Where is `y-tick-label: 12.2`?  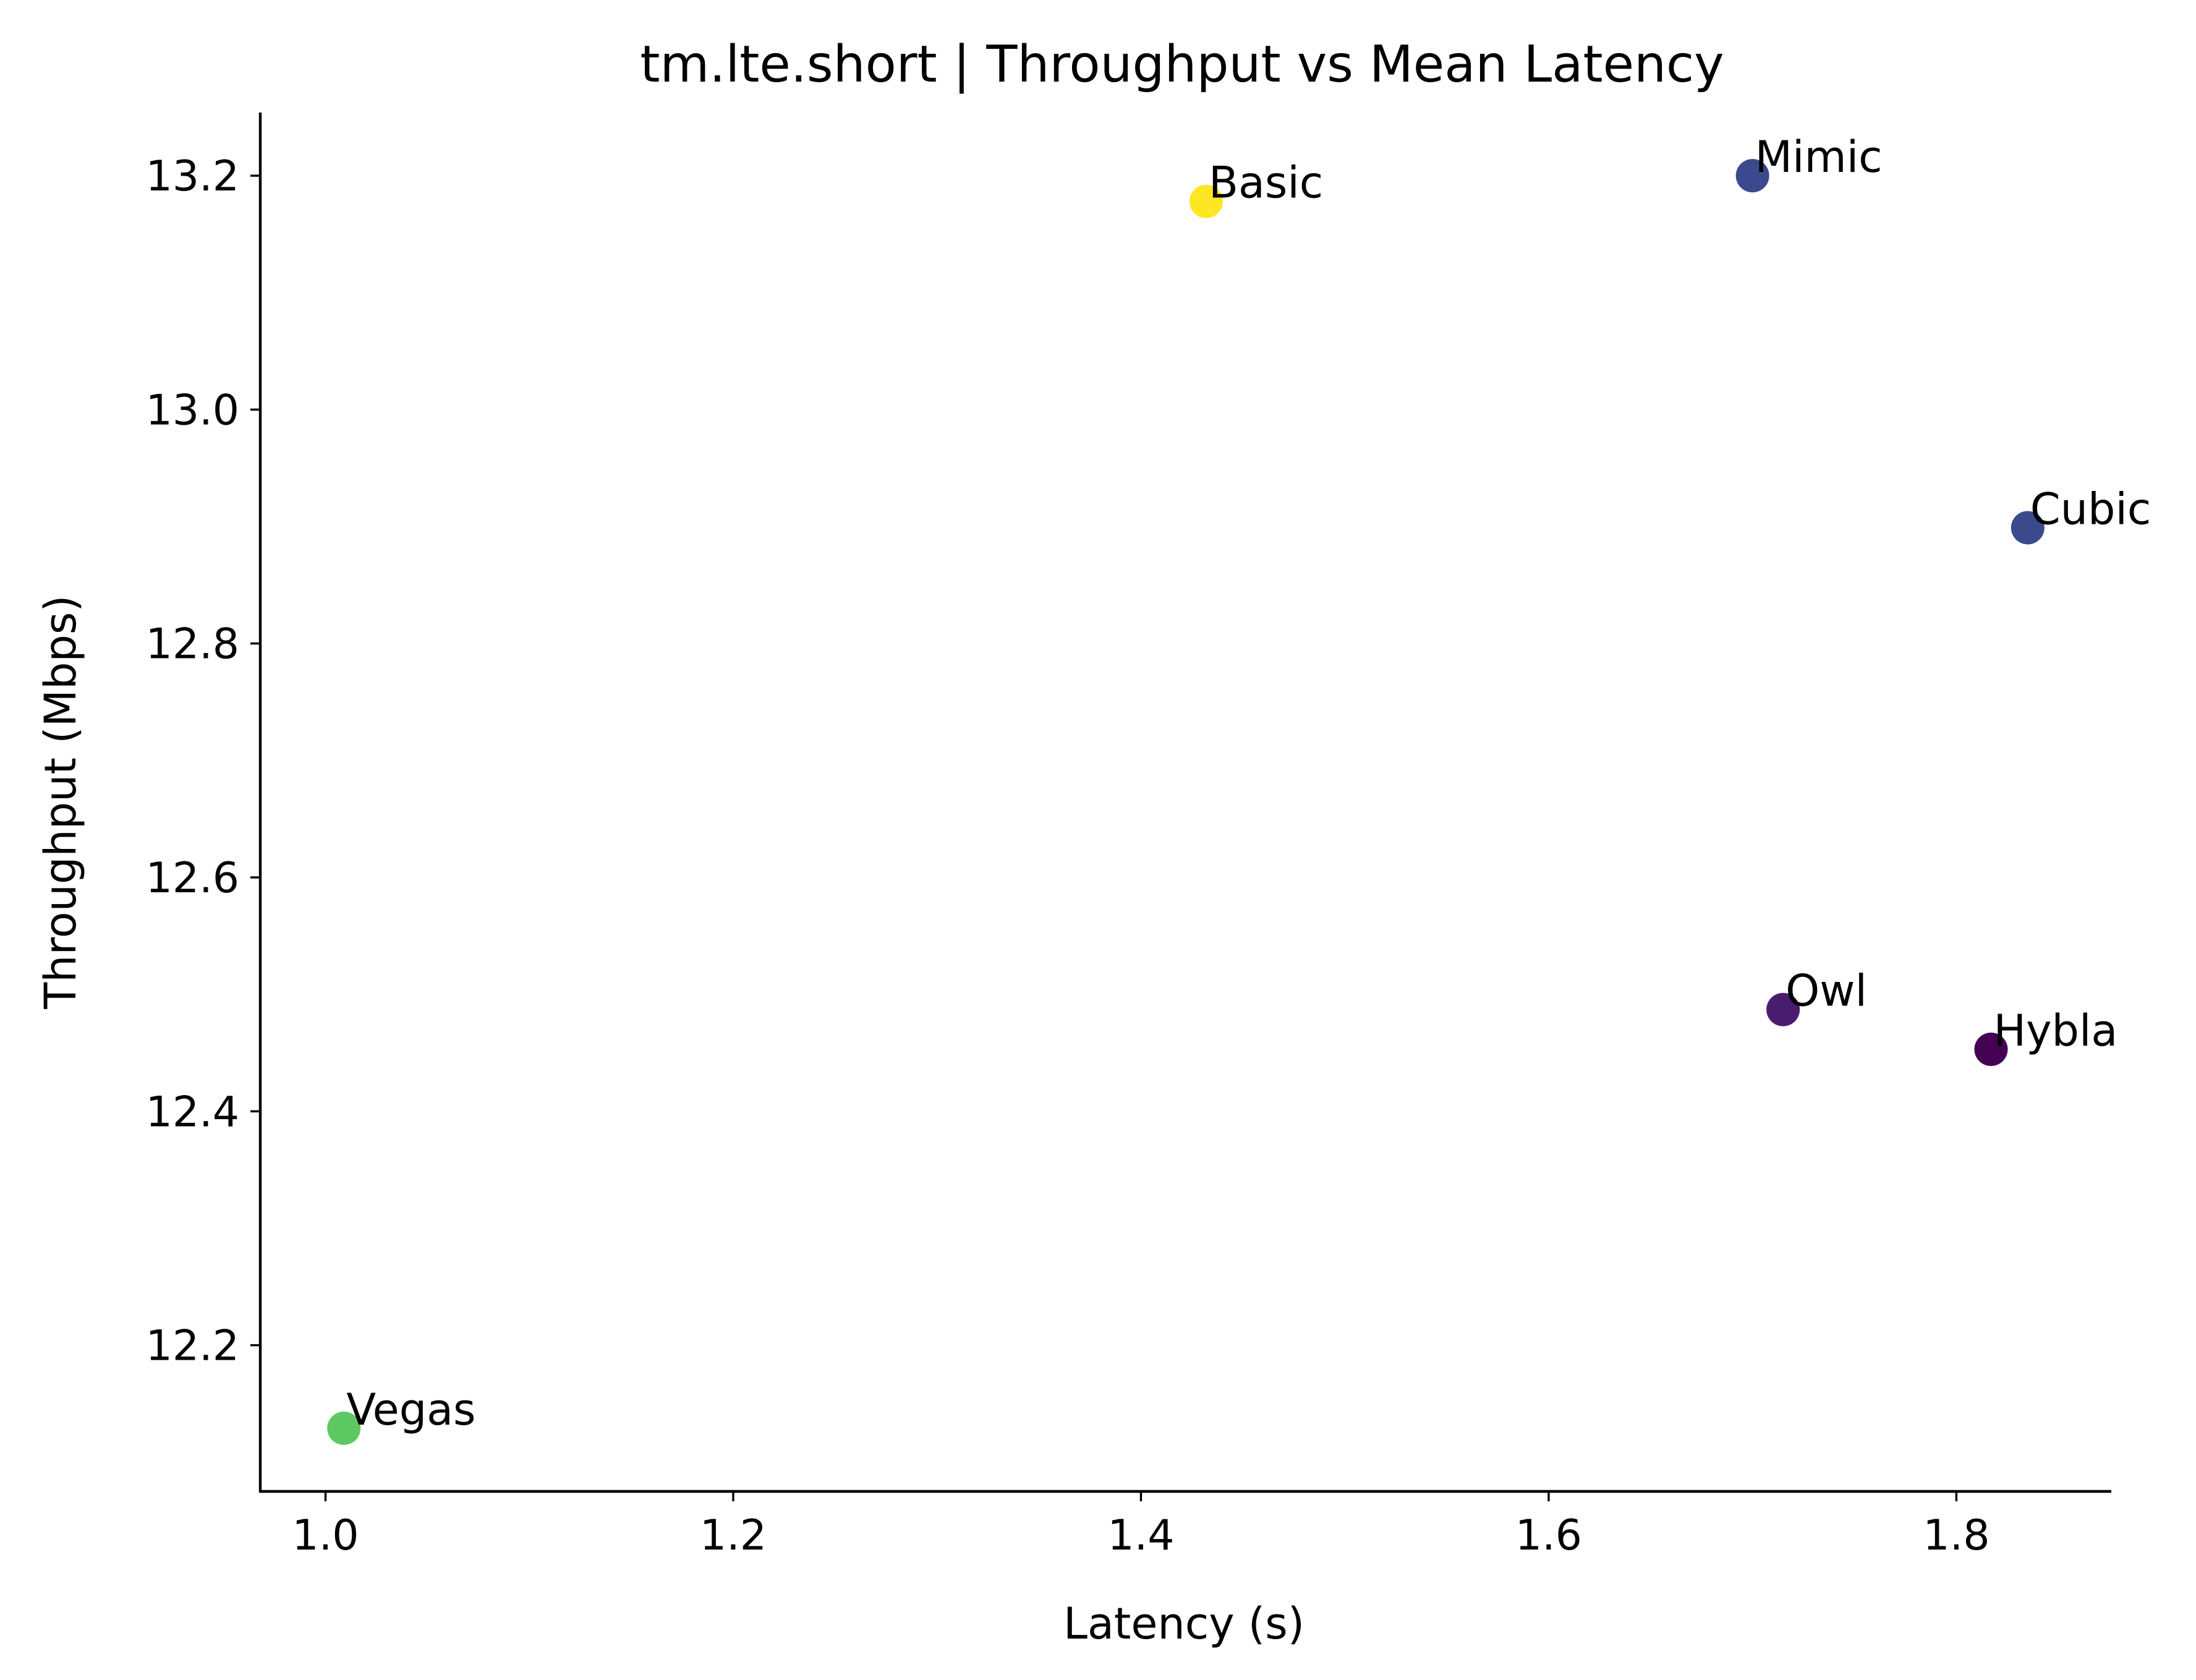 y-tick-label: 12.2 is located at coordinates (192, 1346).